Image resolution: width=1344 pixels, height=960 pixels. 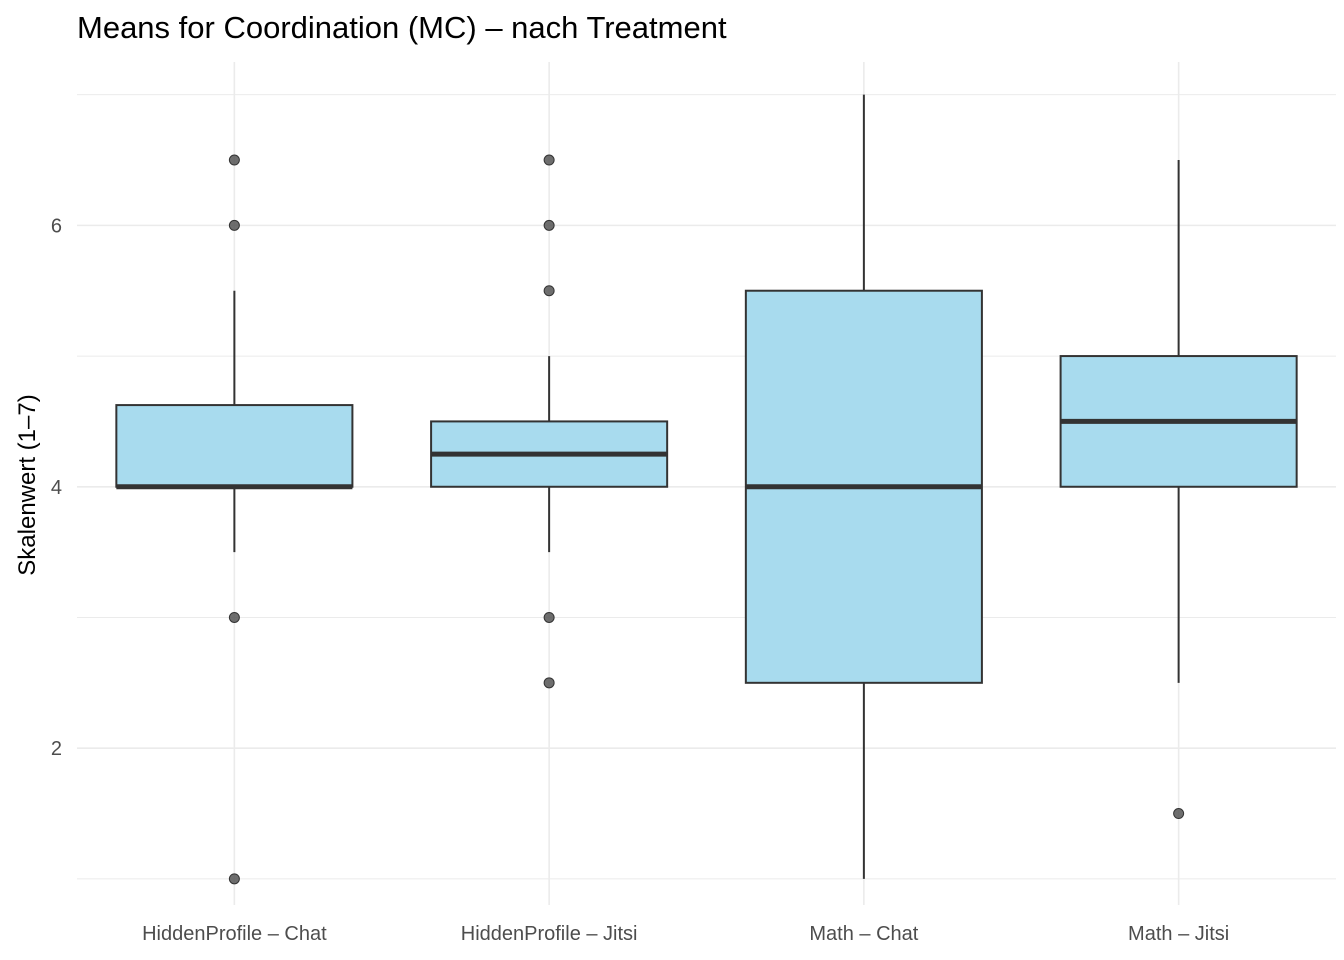 What do you see at coordinates (549, 934) in the screenshot?
I see `x-tick-label: HiddenProfile – Jitsi` at bounding box center [549, 934].